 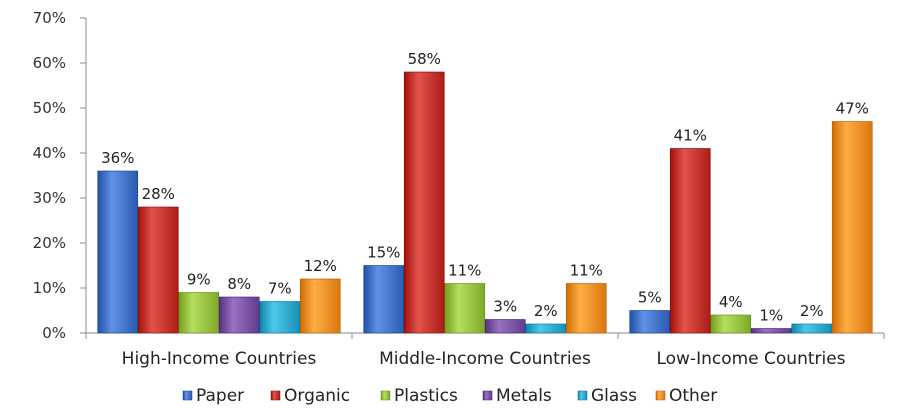 What do you see at coordinates (614, 396) in the screenshot?
I see `legend-label-glass: Glass` at bounding box center [614, 396].